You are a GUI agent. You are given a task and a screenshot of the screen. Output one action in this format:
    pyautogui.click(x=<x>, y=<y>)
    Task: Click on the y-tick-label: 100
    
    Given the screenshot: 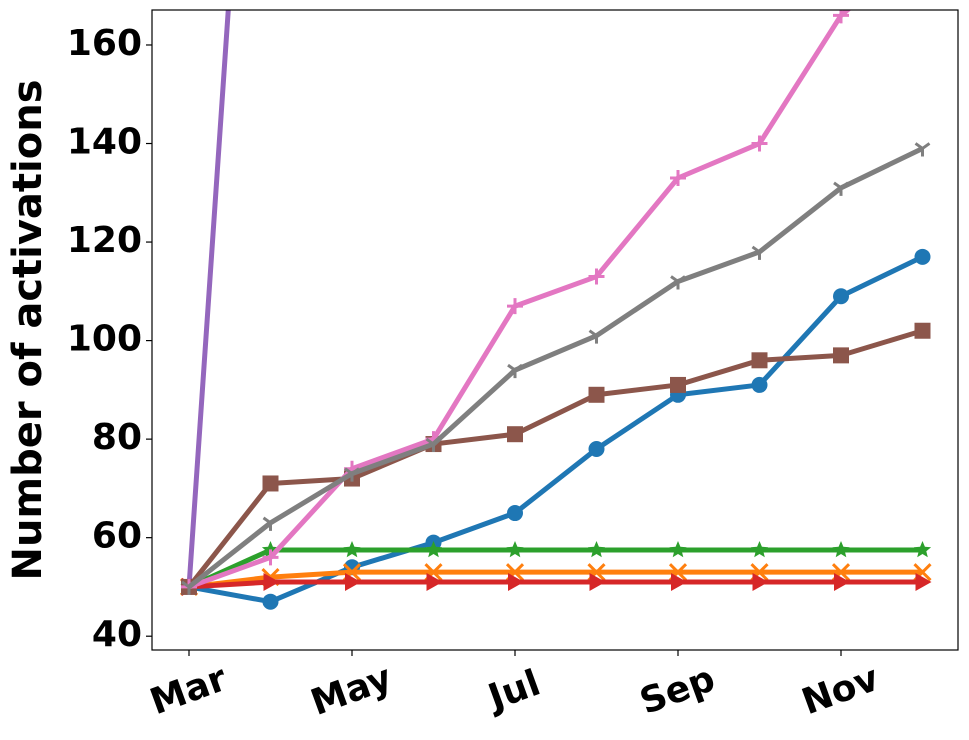 What is the action you would take?
    pyautogui.click(x=104, y=339)
    